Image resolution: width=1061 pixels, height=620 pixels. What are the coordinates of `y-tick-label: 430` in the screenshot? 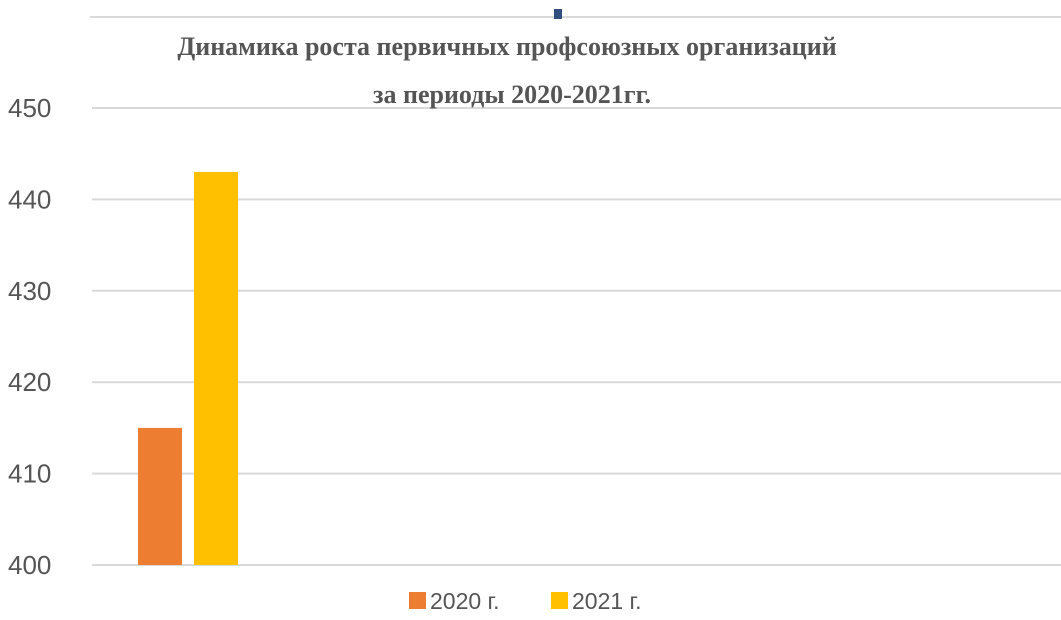 It's located at (29, 291).